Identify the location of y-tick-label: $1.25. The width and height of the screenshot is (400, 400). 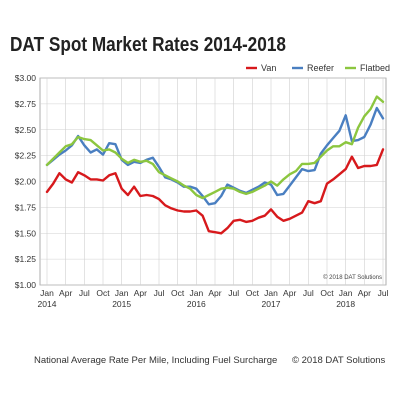
(26, 259).